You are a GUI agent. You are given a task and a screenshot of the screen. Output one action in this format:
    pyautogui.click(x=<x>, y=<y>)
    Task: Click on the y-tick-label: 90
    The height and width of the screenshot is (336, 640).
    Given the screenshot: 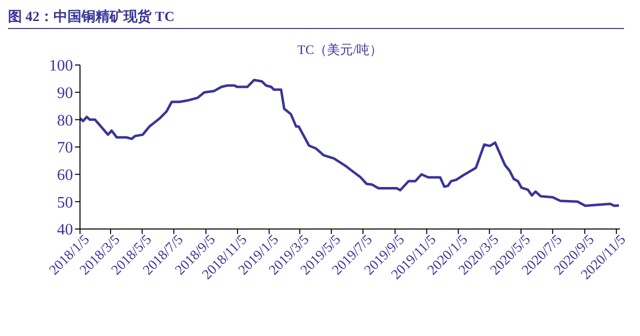 What is the action you would take?
    pyautogui.click(x=65, y=93)
    